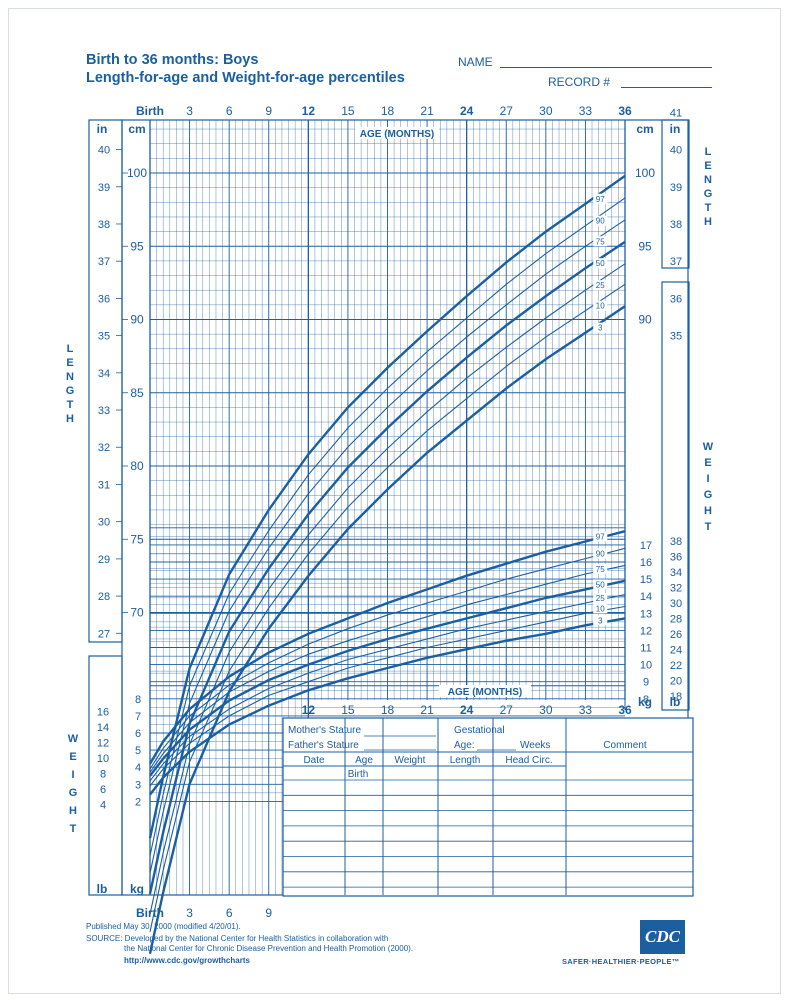 The height and width of the screenshot is (1000, 787). Describe the element at coordinates (105, 381) in the screenshot. I see `left-inch-scale` at that location.